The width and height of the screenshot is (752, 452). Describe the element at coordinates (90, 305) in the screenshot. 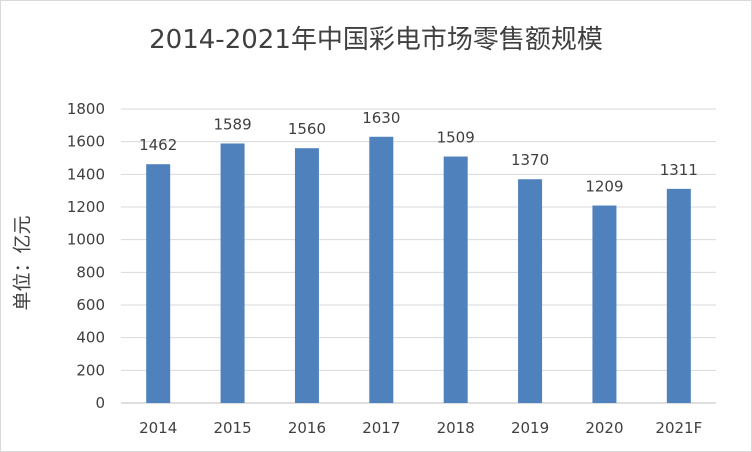

I see `y-tick-label: 600` at that location.